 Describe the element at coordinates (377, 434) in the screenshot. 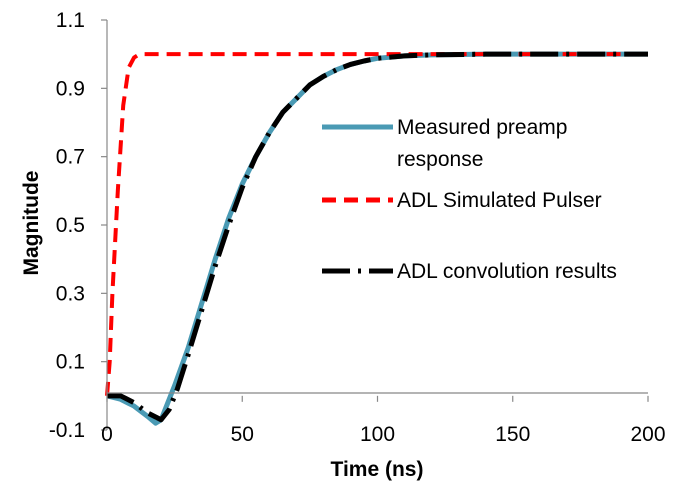

I see `x-tick-label: 100` at that location.